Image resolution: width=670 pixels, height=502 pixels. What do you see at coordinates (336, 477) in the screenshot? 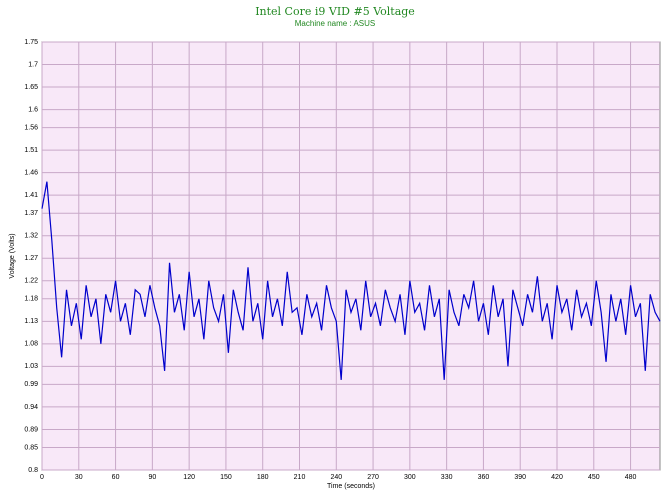
I see `x-tick-label: 240` at bounding box center [336, 477].